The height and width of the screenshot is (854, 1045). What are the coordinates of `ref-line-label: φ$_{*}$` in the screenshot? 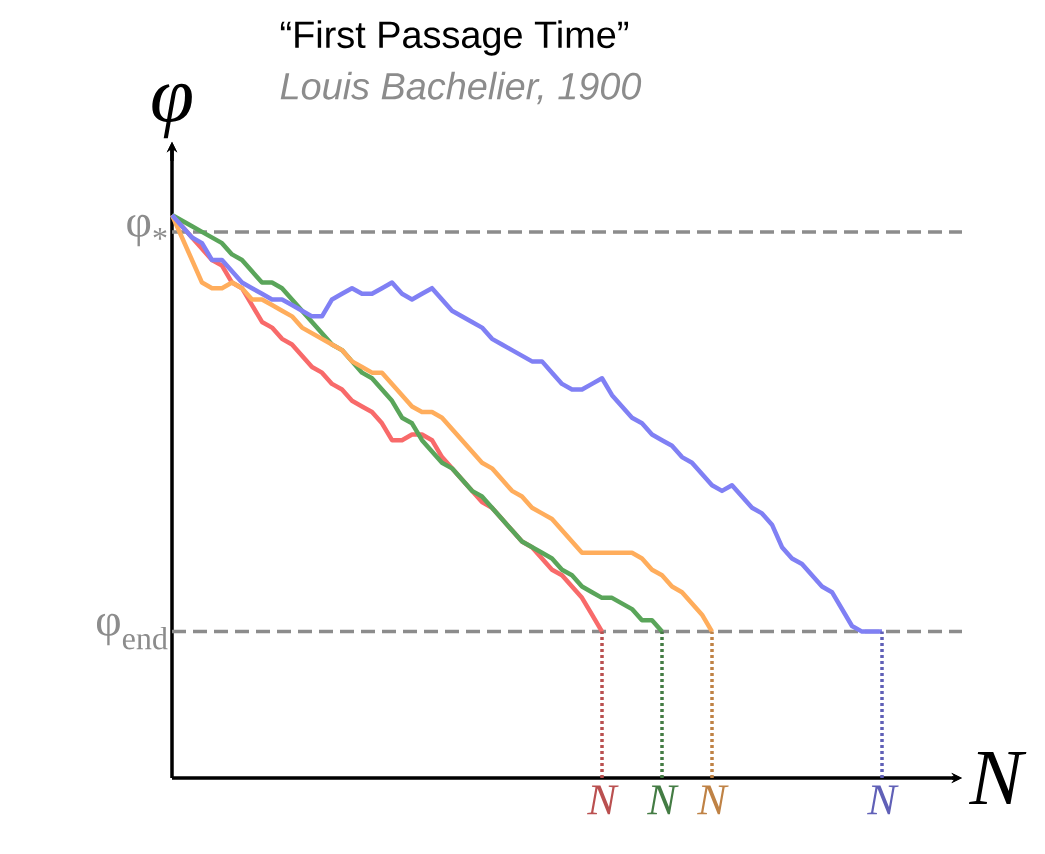 It's located at (147, 230).